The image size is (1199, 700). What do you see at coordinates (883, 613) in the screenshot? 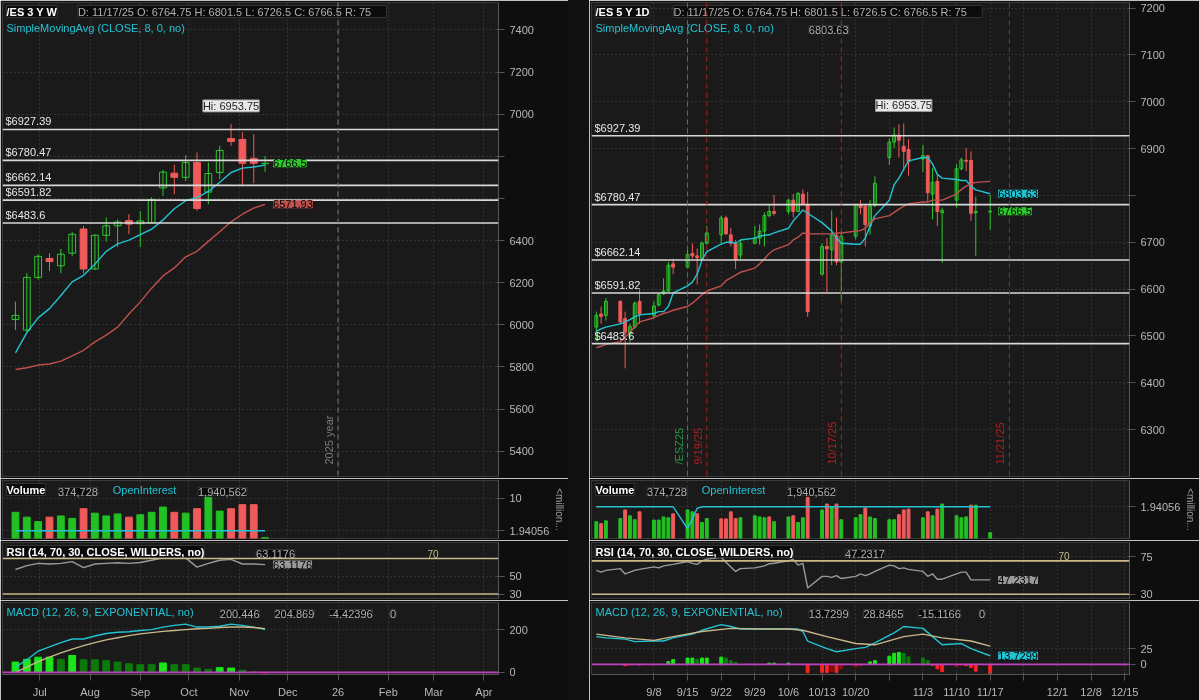
I see `annotation: 28.8465` at bounding box center [883, 613].